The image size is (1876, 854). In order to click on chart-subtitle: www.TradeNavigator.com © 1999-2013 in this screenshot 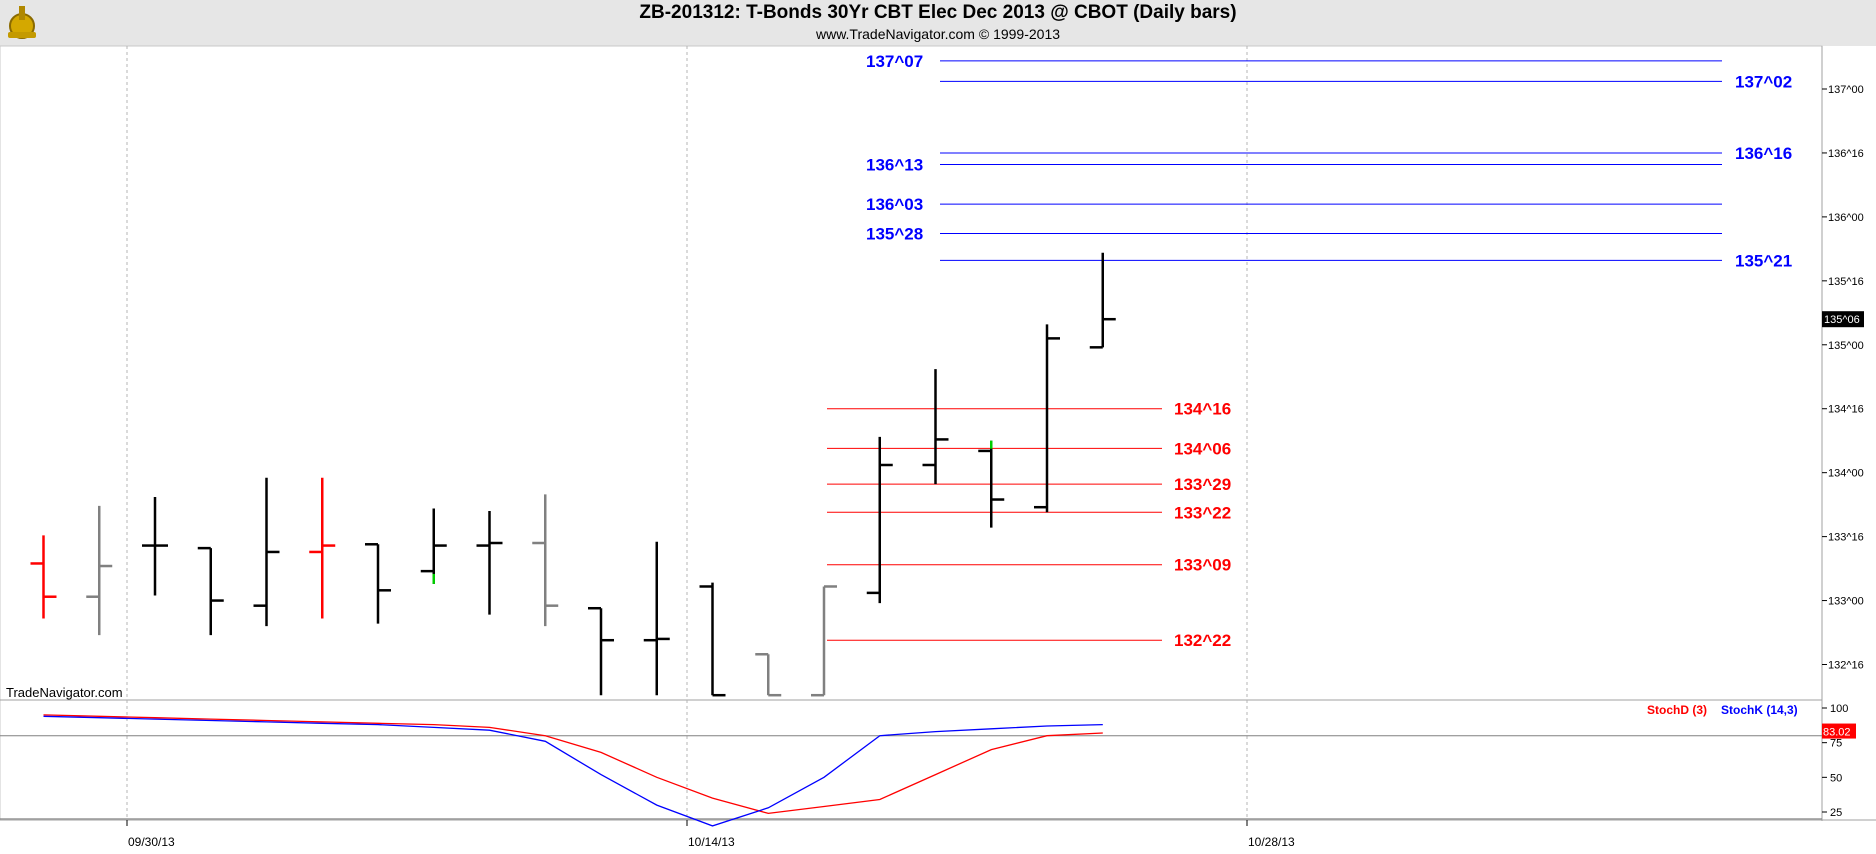, I will do `click(938, 34)`.